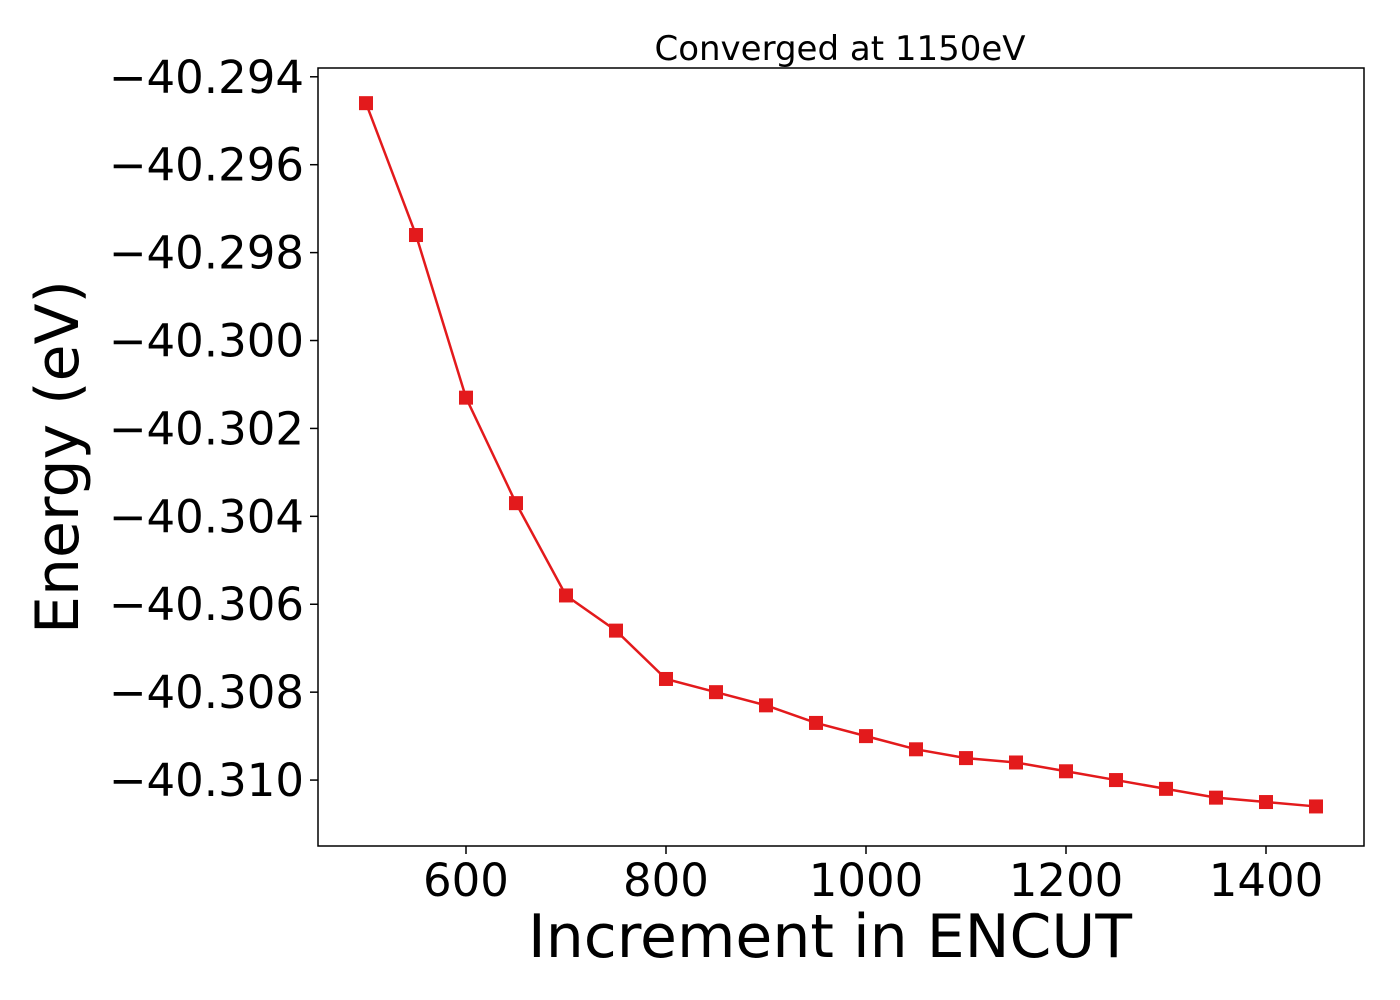  Describe the element at coordinates (58, 457) in the screenshot. I see `y-axis-label: Energy (eV)` at that location.